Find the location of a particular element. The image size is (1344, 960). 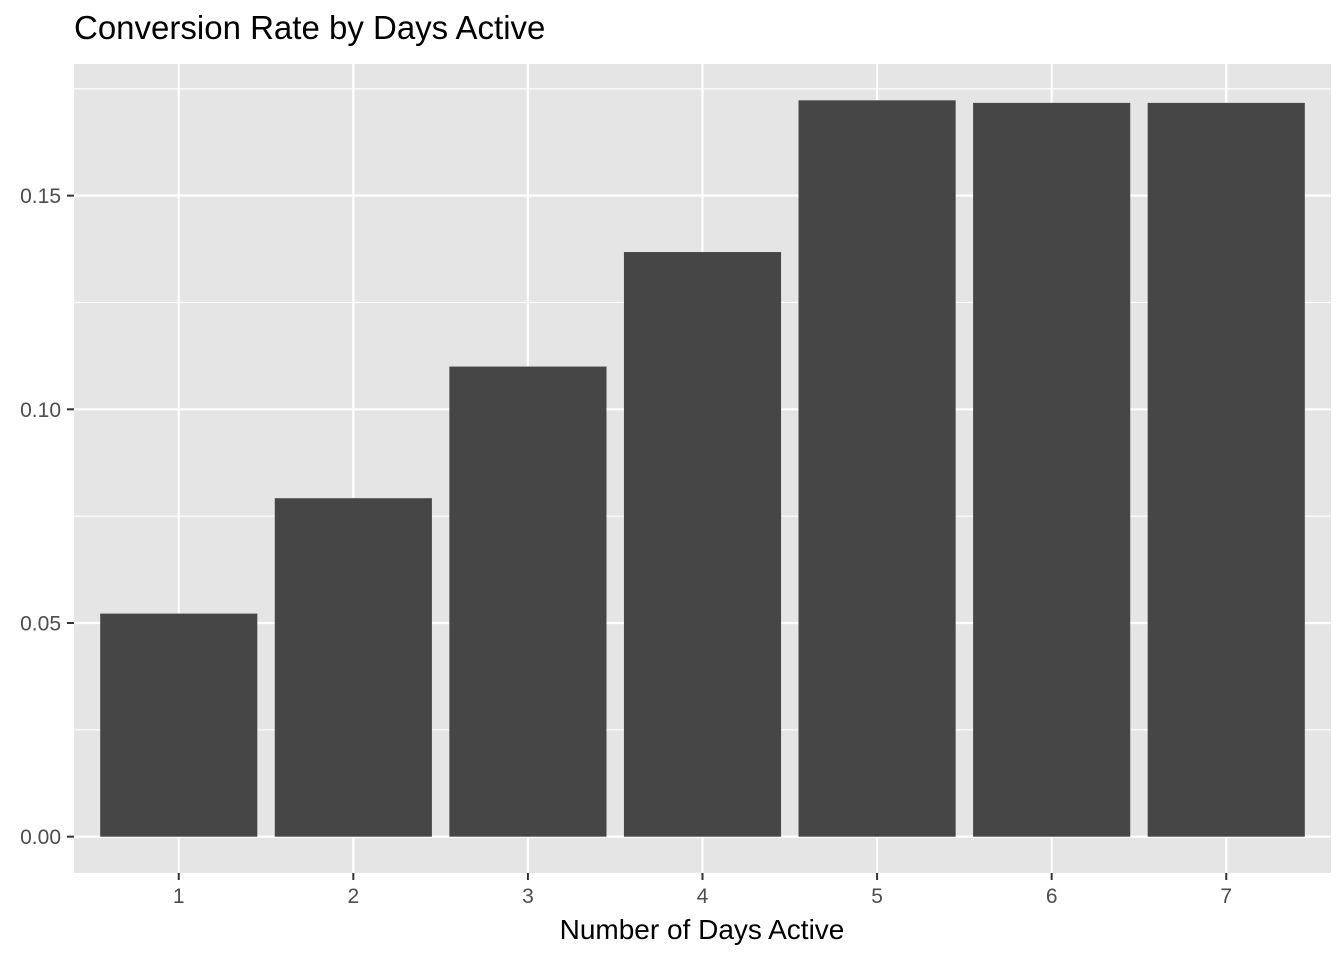

y-tick-label: 0.10 is located at coordinates (40, 410).